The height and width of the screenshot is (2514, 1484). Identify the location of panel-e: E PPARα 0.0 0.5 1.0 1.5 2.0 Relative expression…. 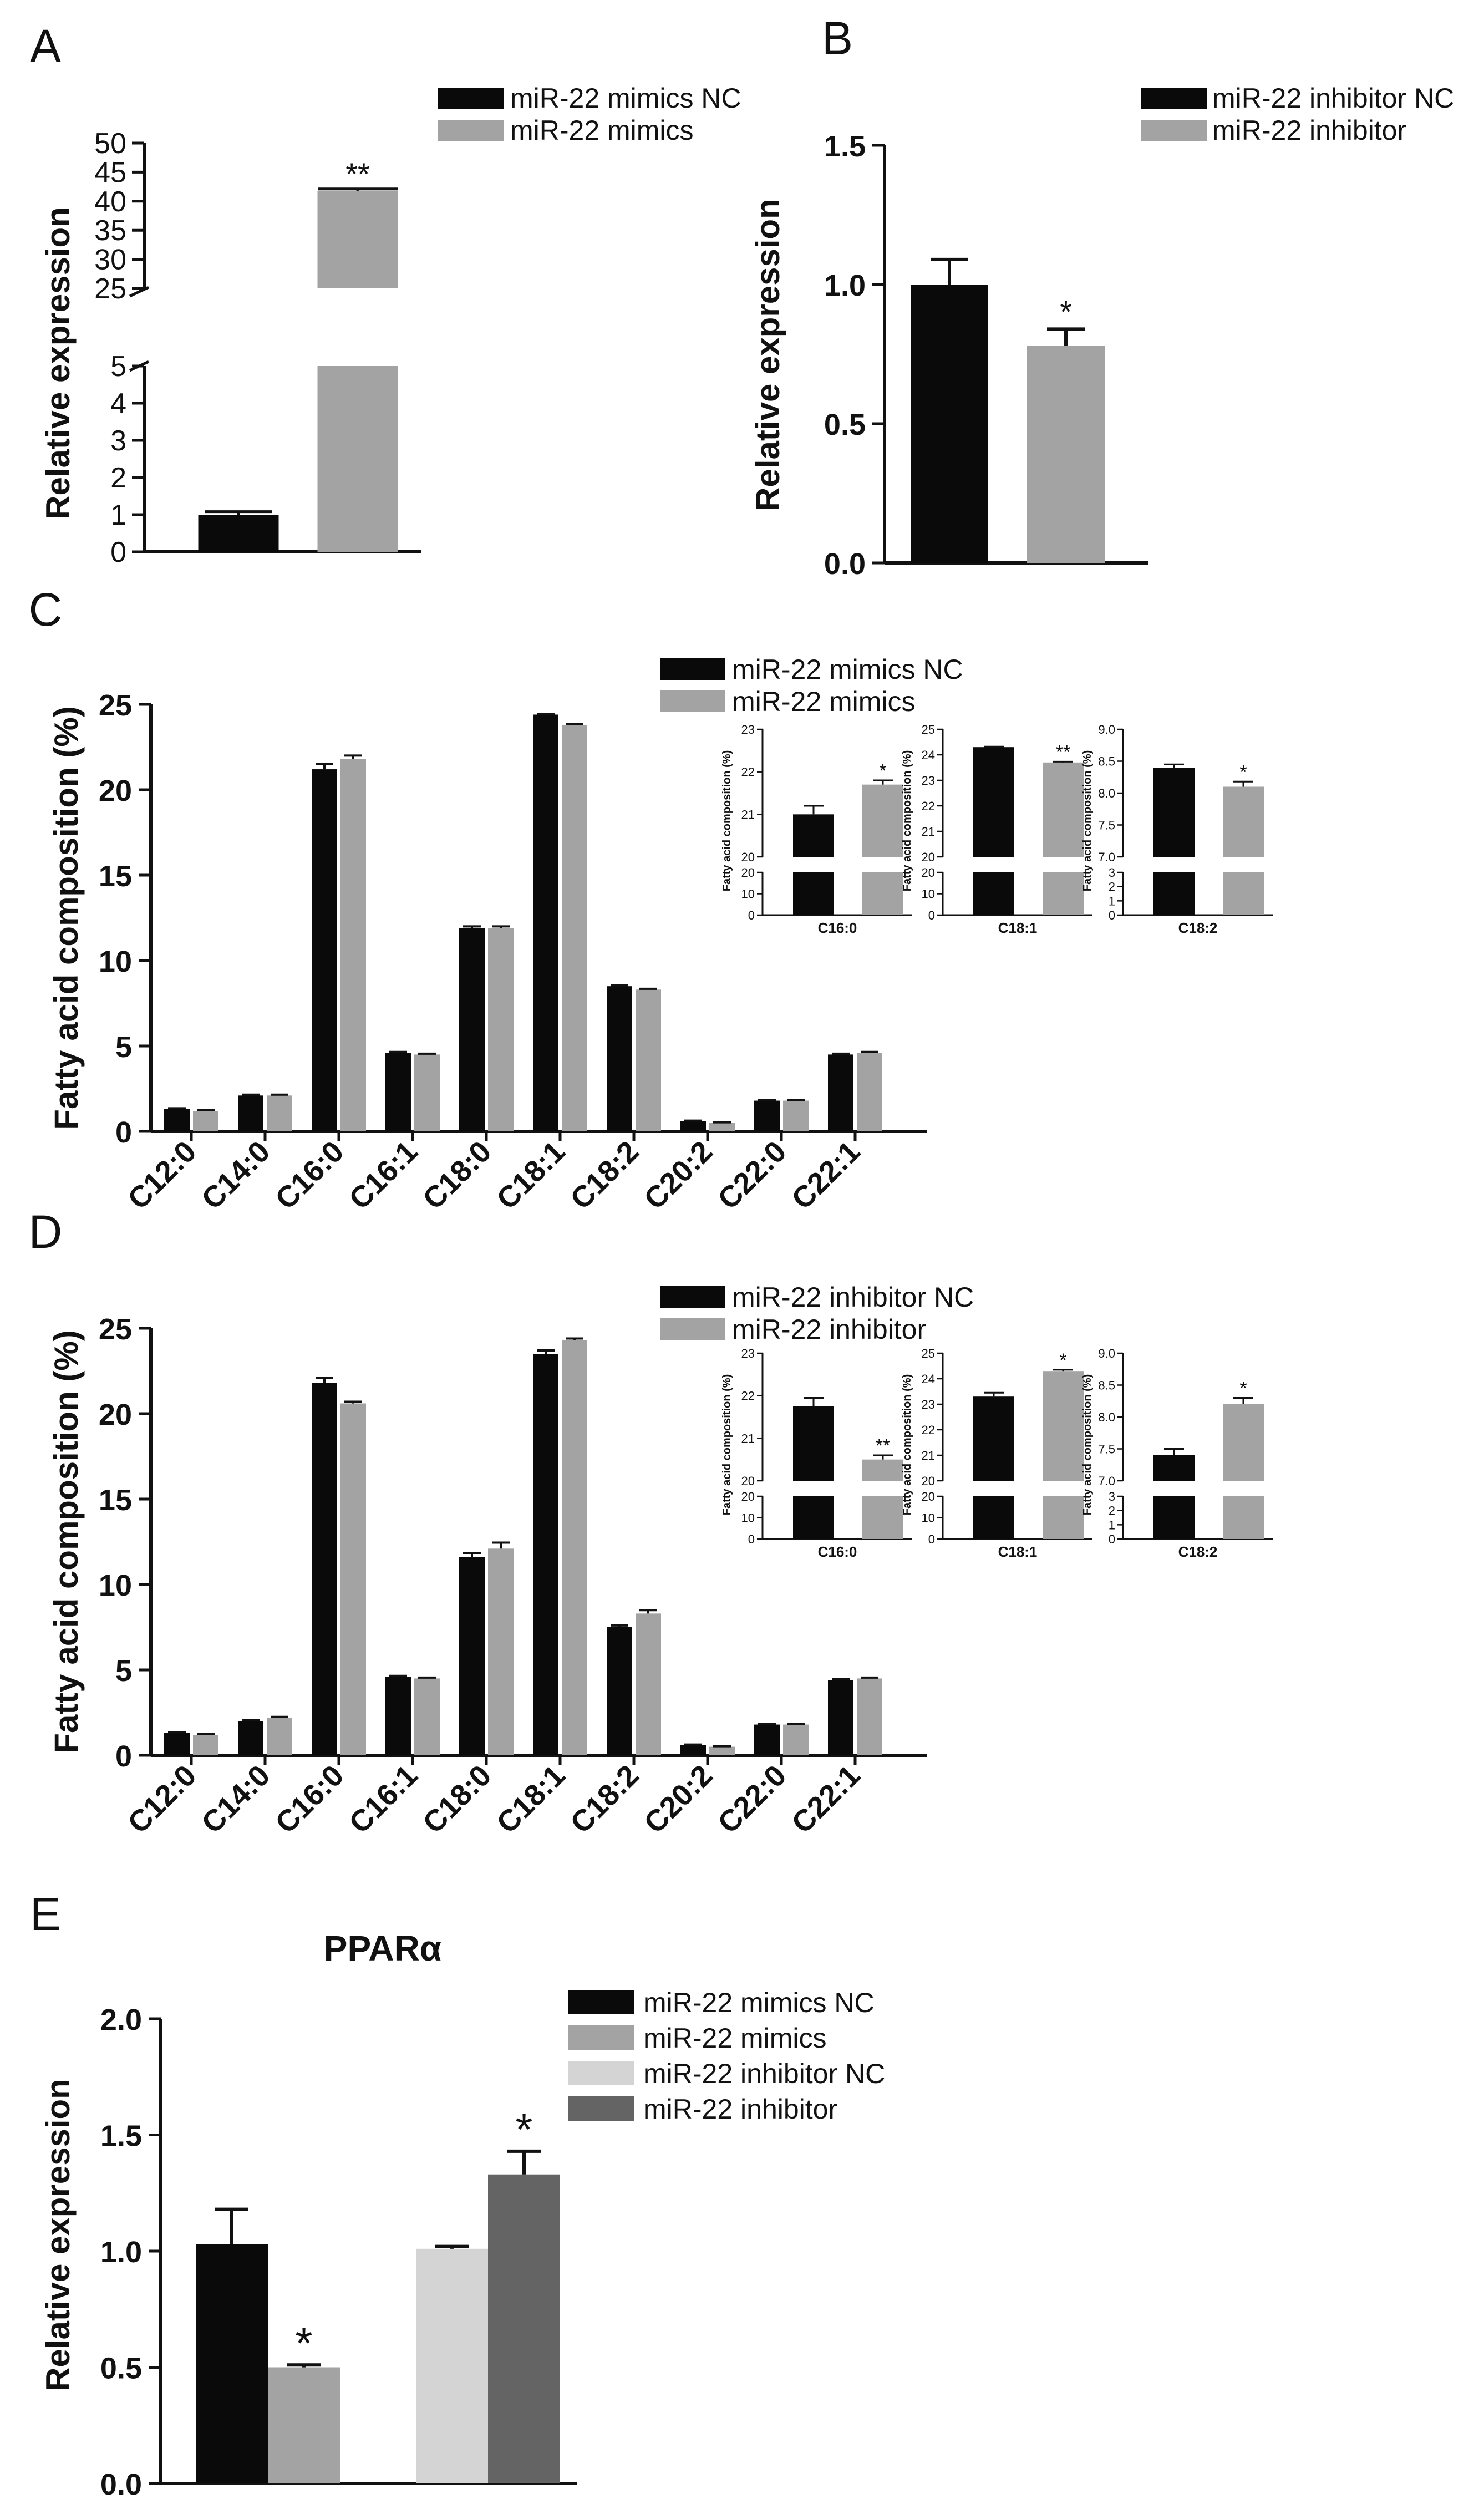
(457, 2194).